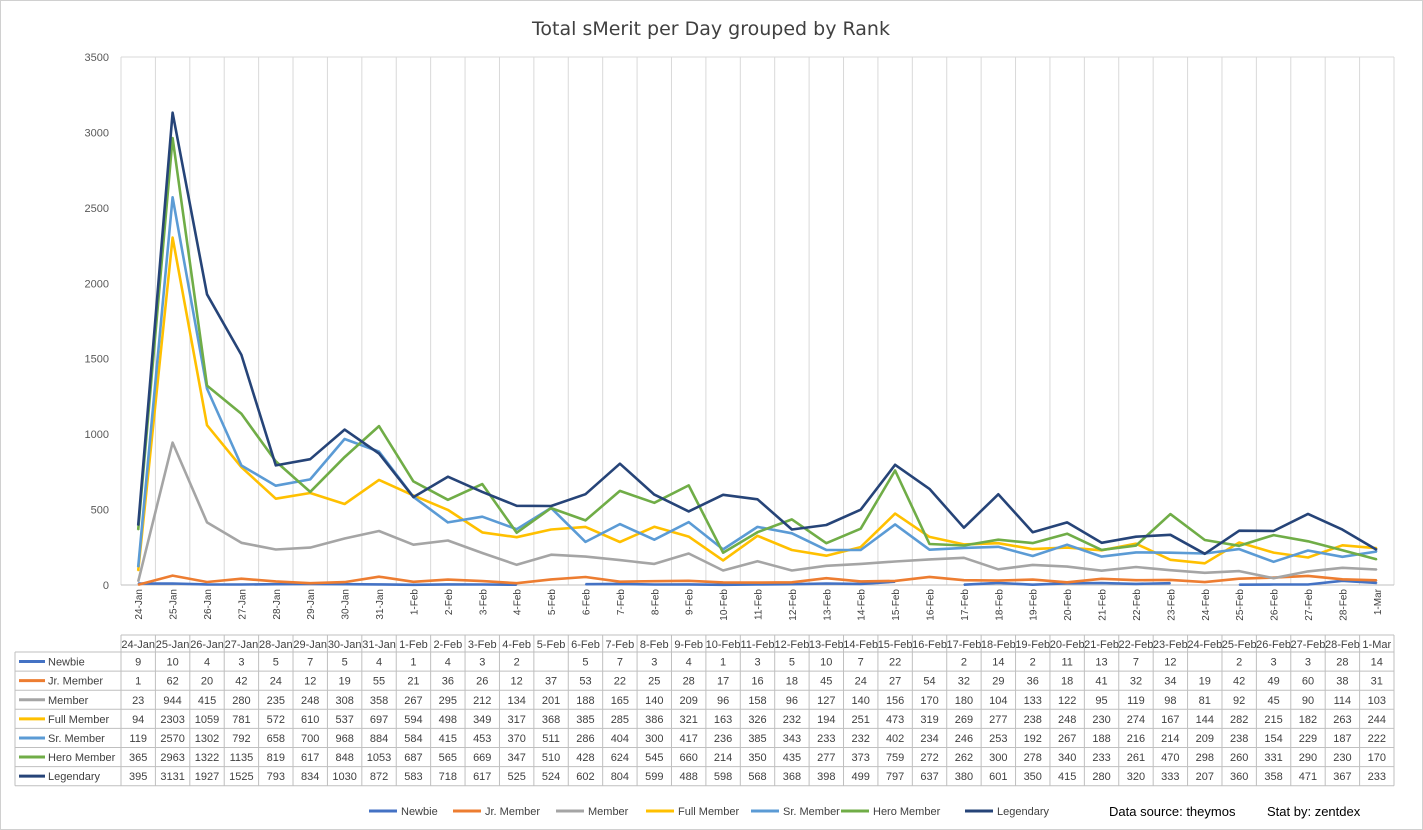  I want to click on table-cell: 156, so click(895, 701).